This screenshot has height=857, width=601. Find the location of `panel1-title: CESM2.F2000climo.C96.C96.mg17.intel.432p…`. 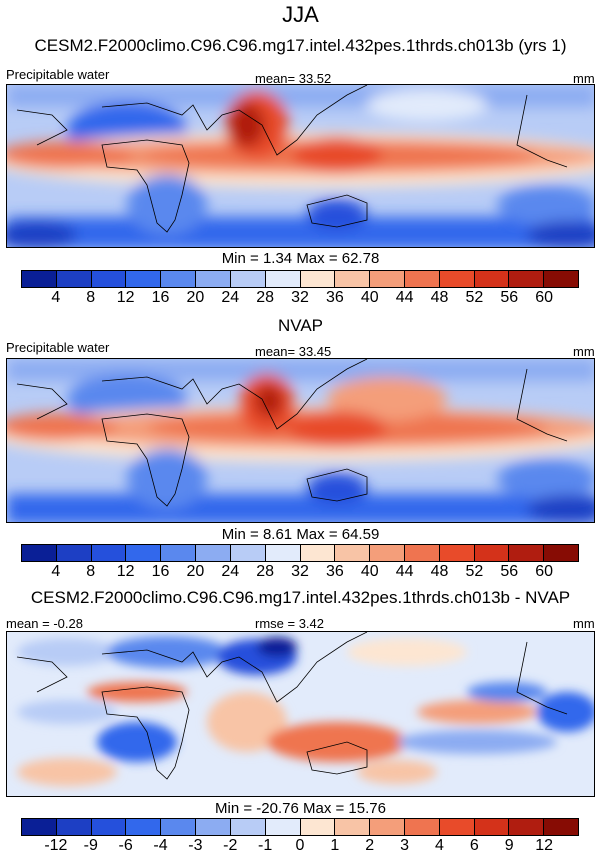

panel1-title: CESM2.F2000climo.C96.C96.mg17.intel.432p… is located at coordinates (300, 45).